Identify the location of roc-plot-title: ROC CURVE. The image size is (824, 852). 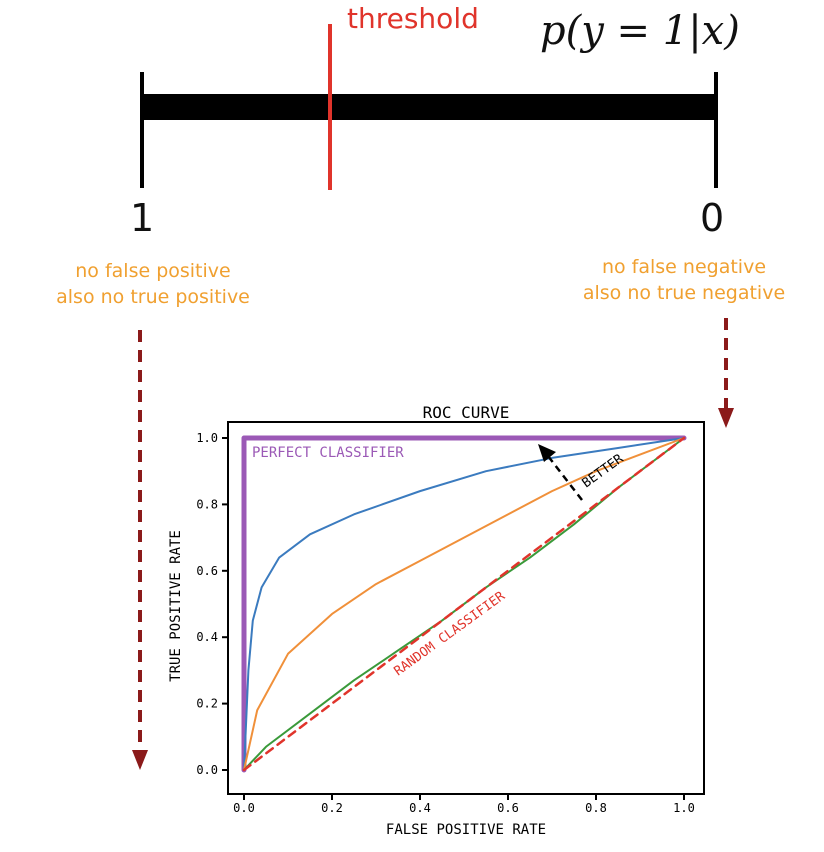
(466, 412).